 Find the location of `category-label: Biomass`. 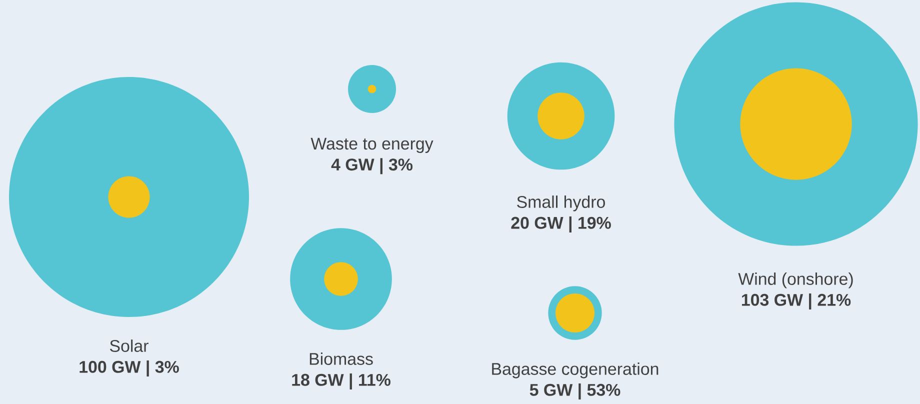

category-label: Biomass is located at coordinates (341, 358).